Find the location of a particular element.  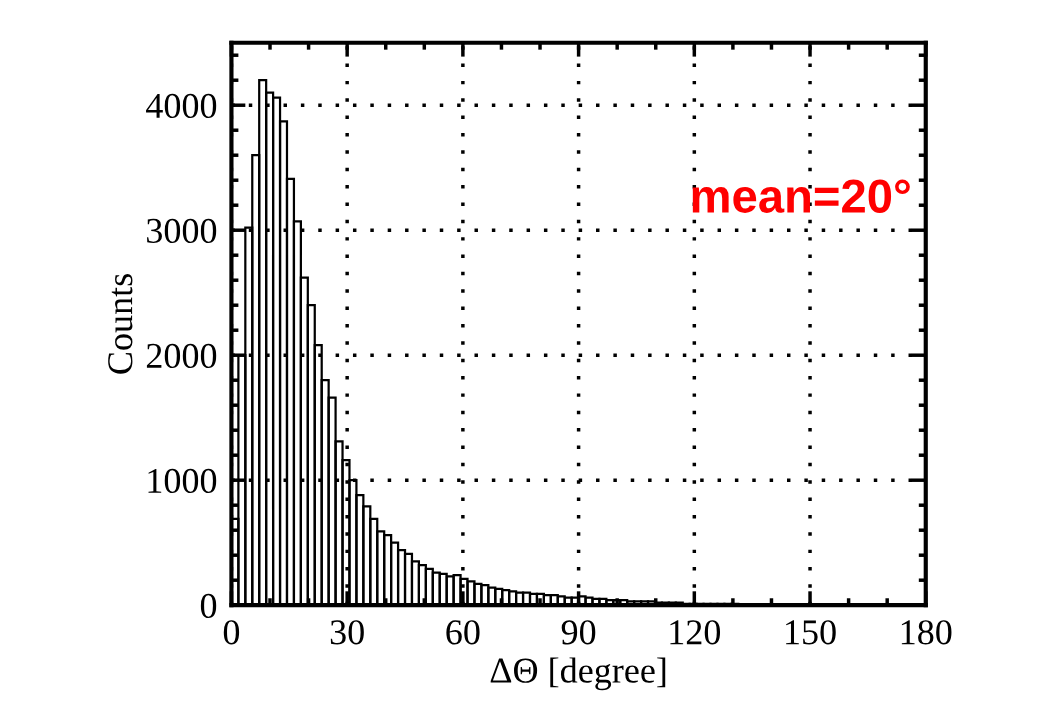

annotation: mean=20° is located at coordinates (801, 196).